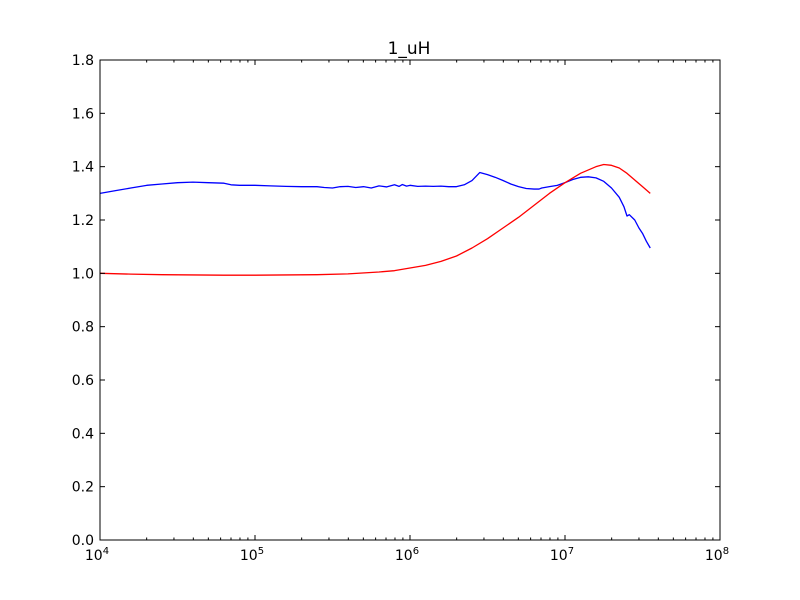  I want to click on y-tick-label: 0.8, so click(83, 328).